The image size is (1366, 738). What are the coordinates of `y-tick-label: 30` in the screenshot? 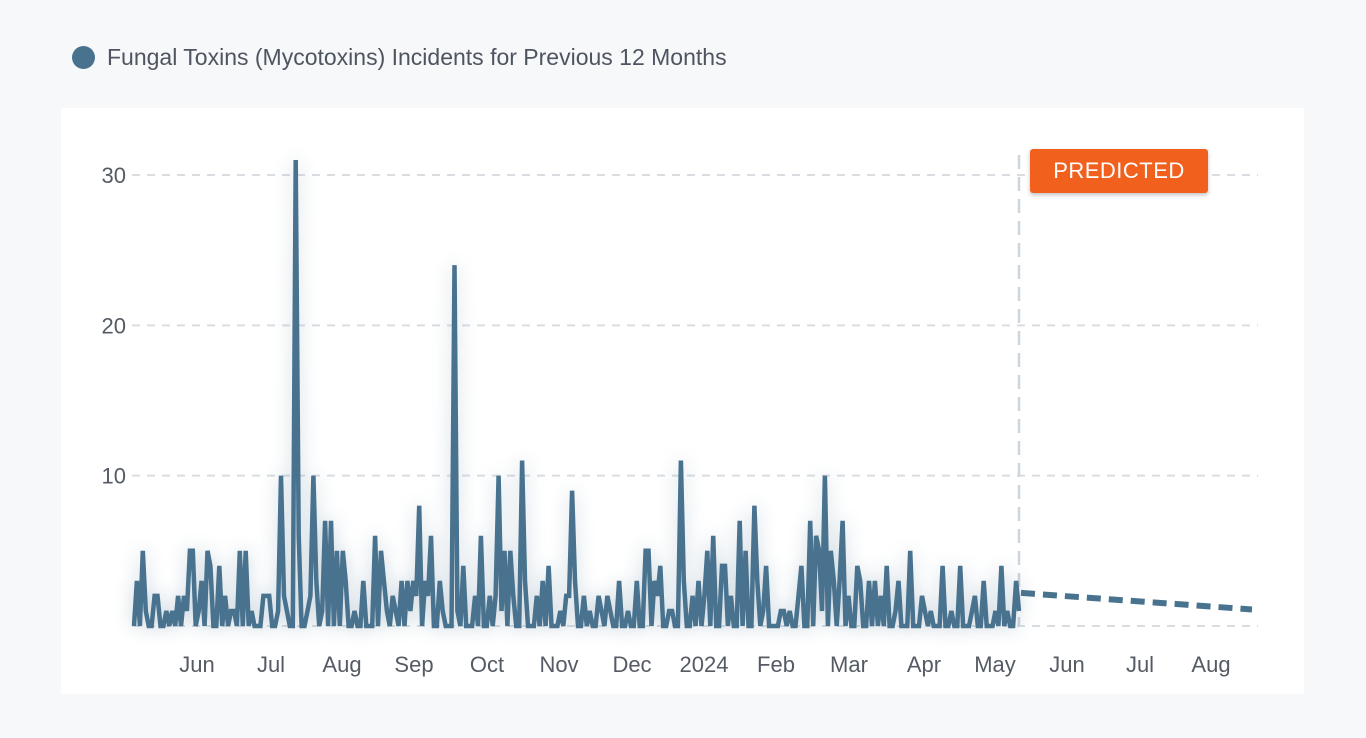 It's located at (114, 175).